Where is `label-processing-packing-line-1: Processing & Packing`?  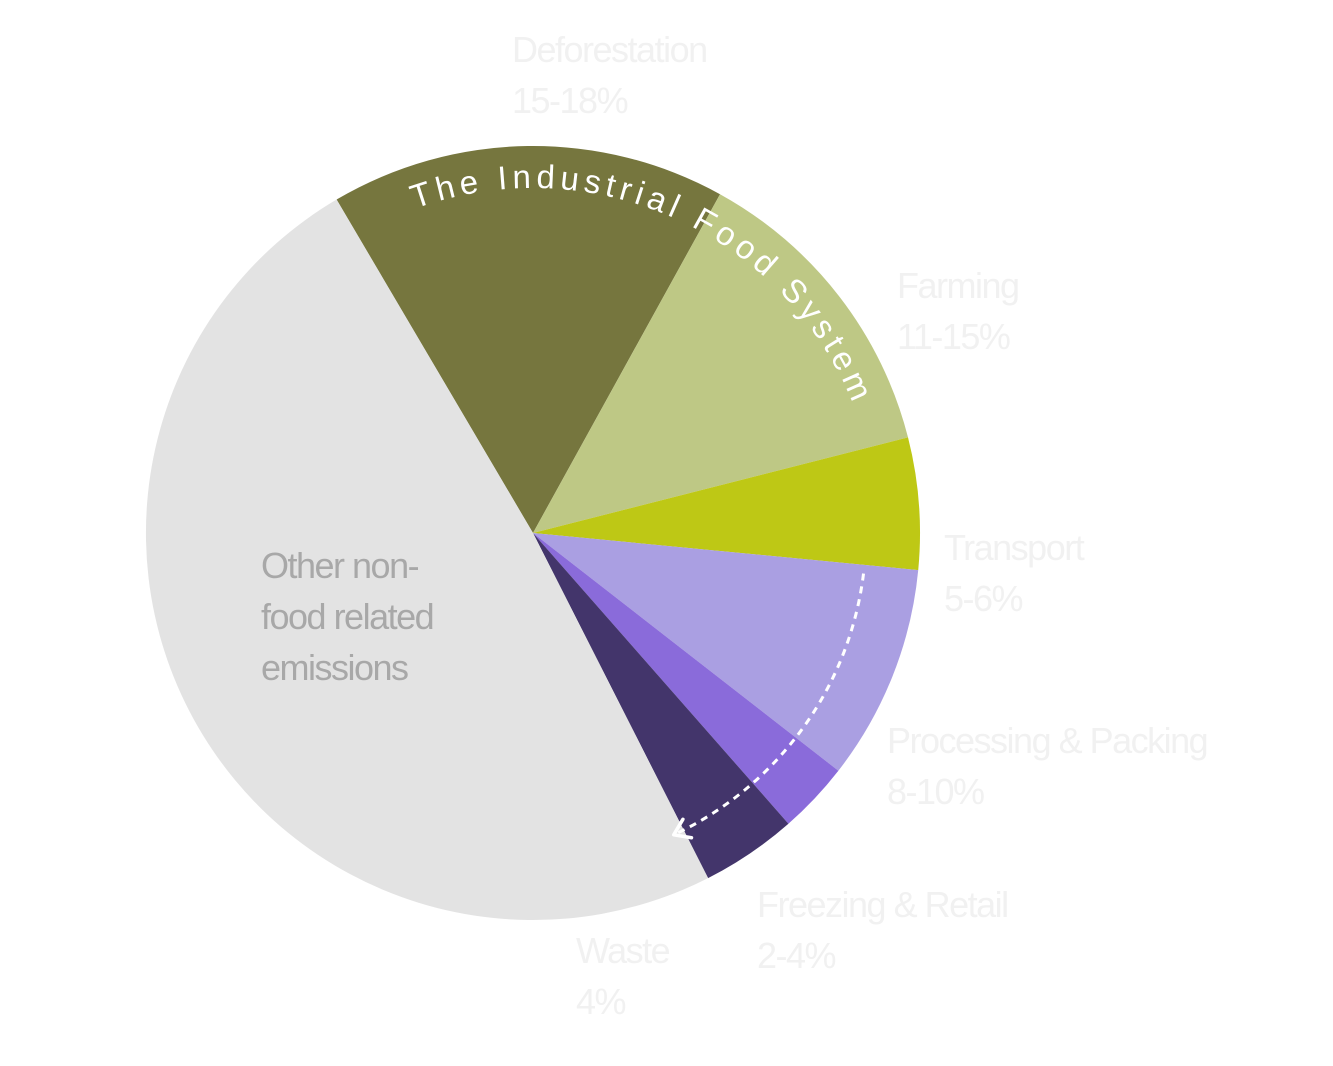 label-processing-packing-line-1: Processing & Packing is located at coordinates (1047, 740).